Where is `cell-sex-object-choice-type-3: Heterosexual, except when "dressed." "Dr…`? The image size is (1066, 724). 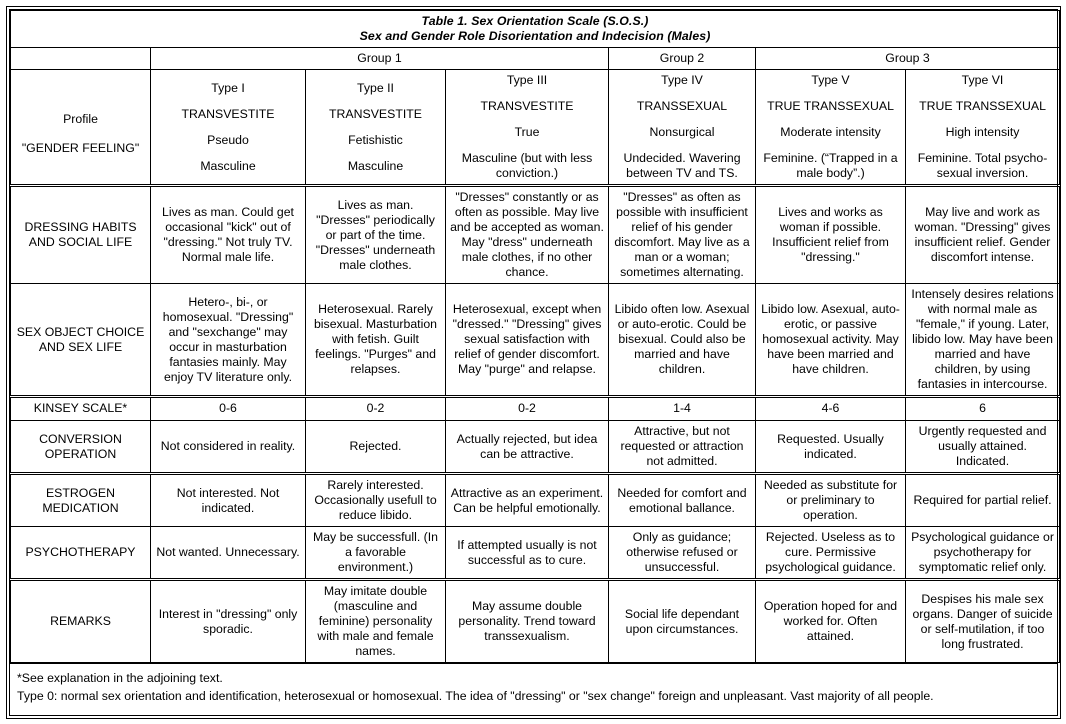 cell-sex-object-choice-type-3: Heterosexual, except when "dressed." "Dr… is located at coordinates (527, 340).